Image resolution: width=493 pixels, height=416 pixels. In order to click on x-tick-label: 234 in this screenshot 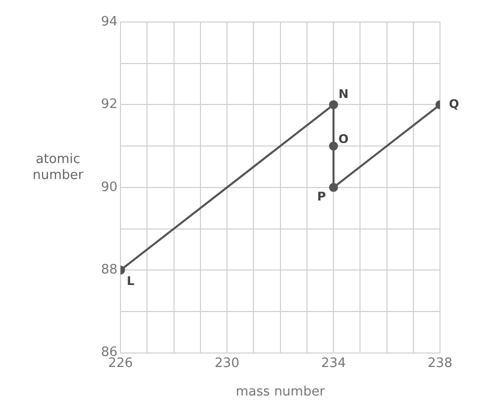, I will do `click(333, 363)`.